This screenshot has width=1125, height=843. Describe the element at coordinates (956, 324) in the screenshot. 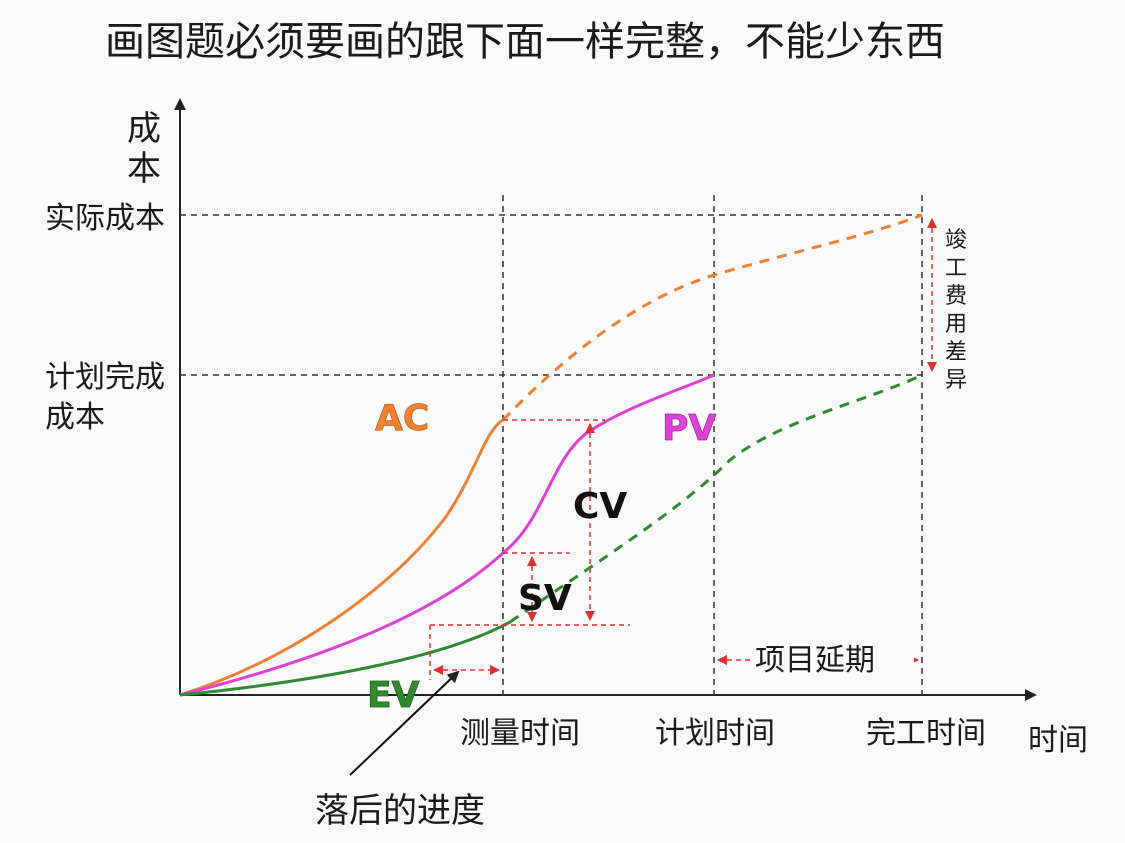

I see `cost-diff-char: 用` at that location.